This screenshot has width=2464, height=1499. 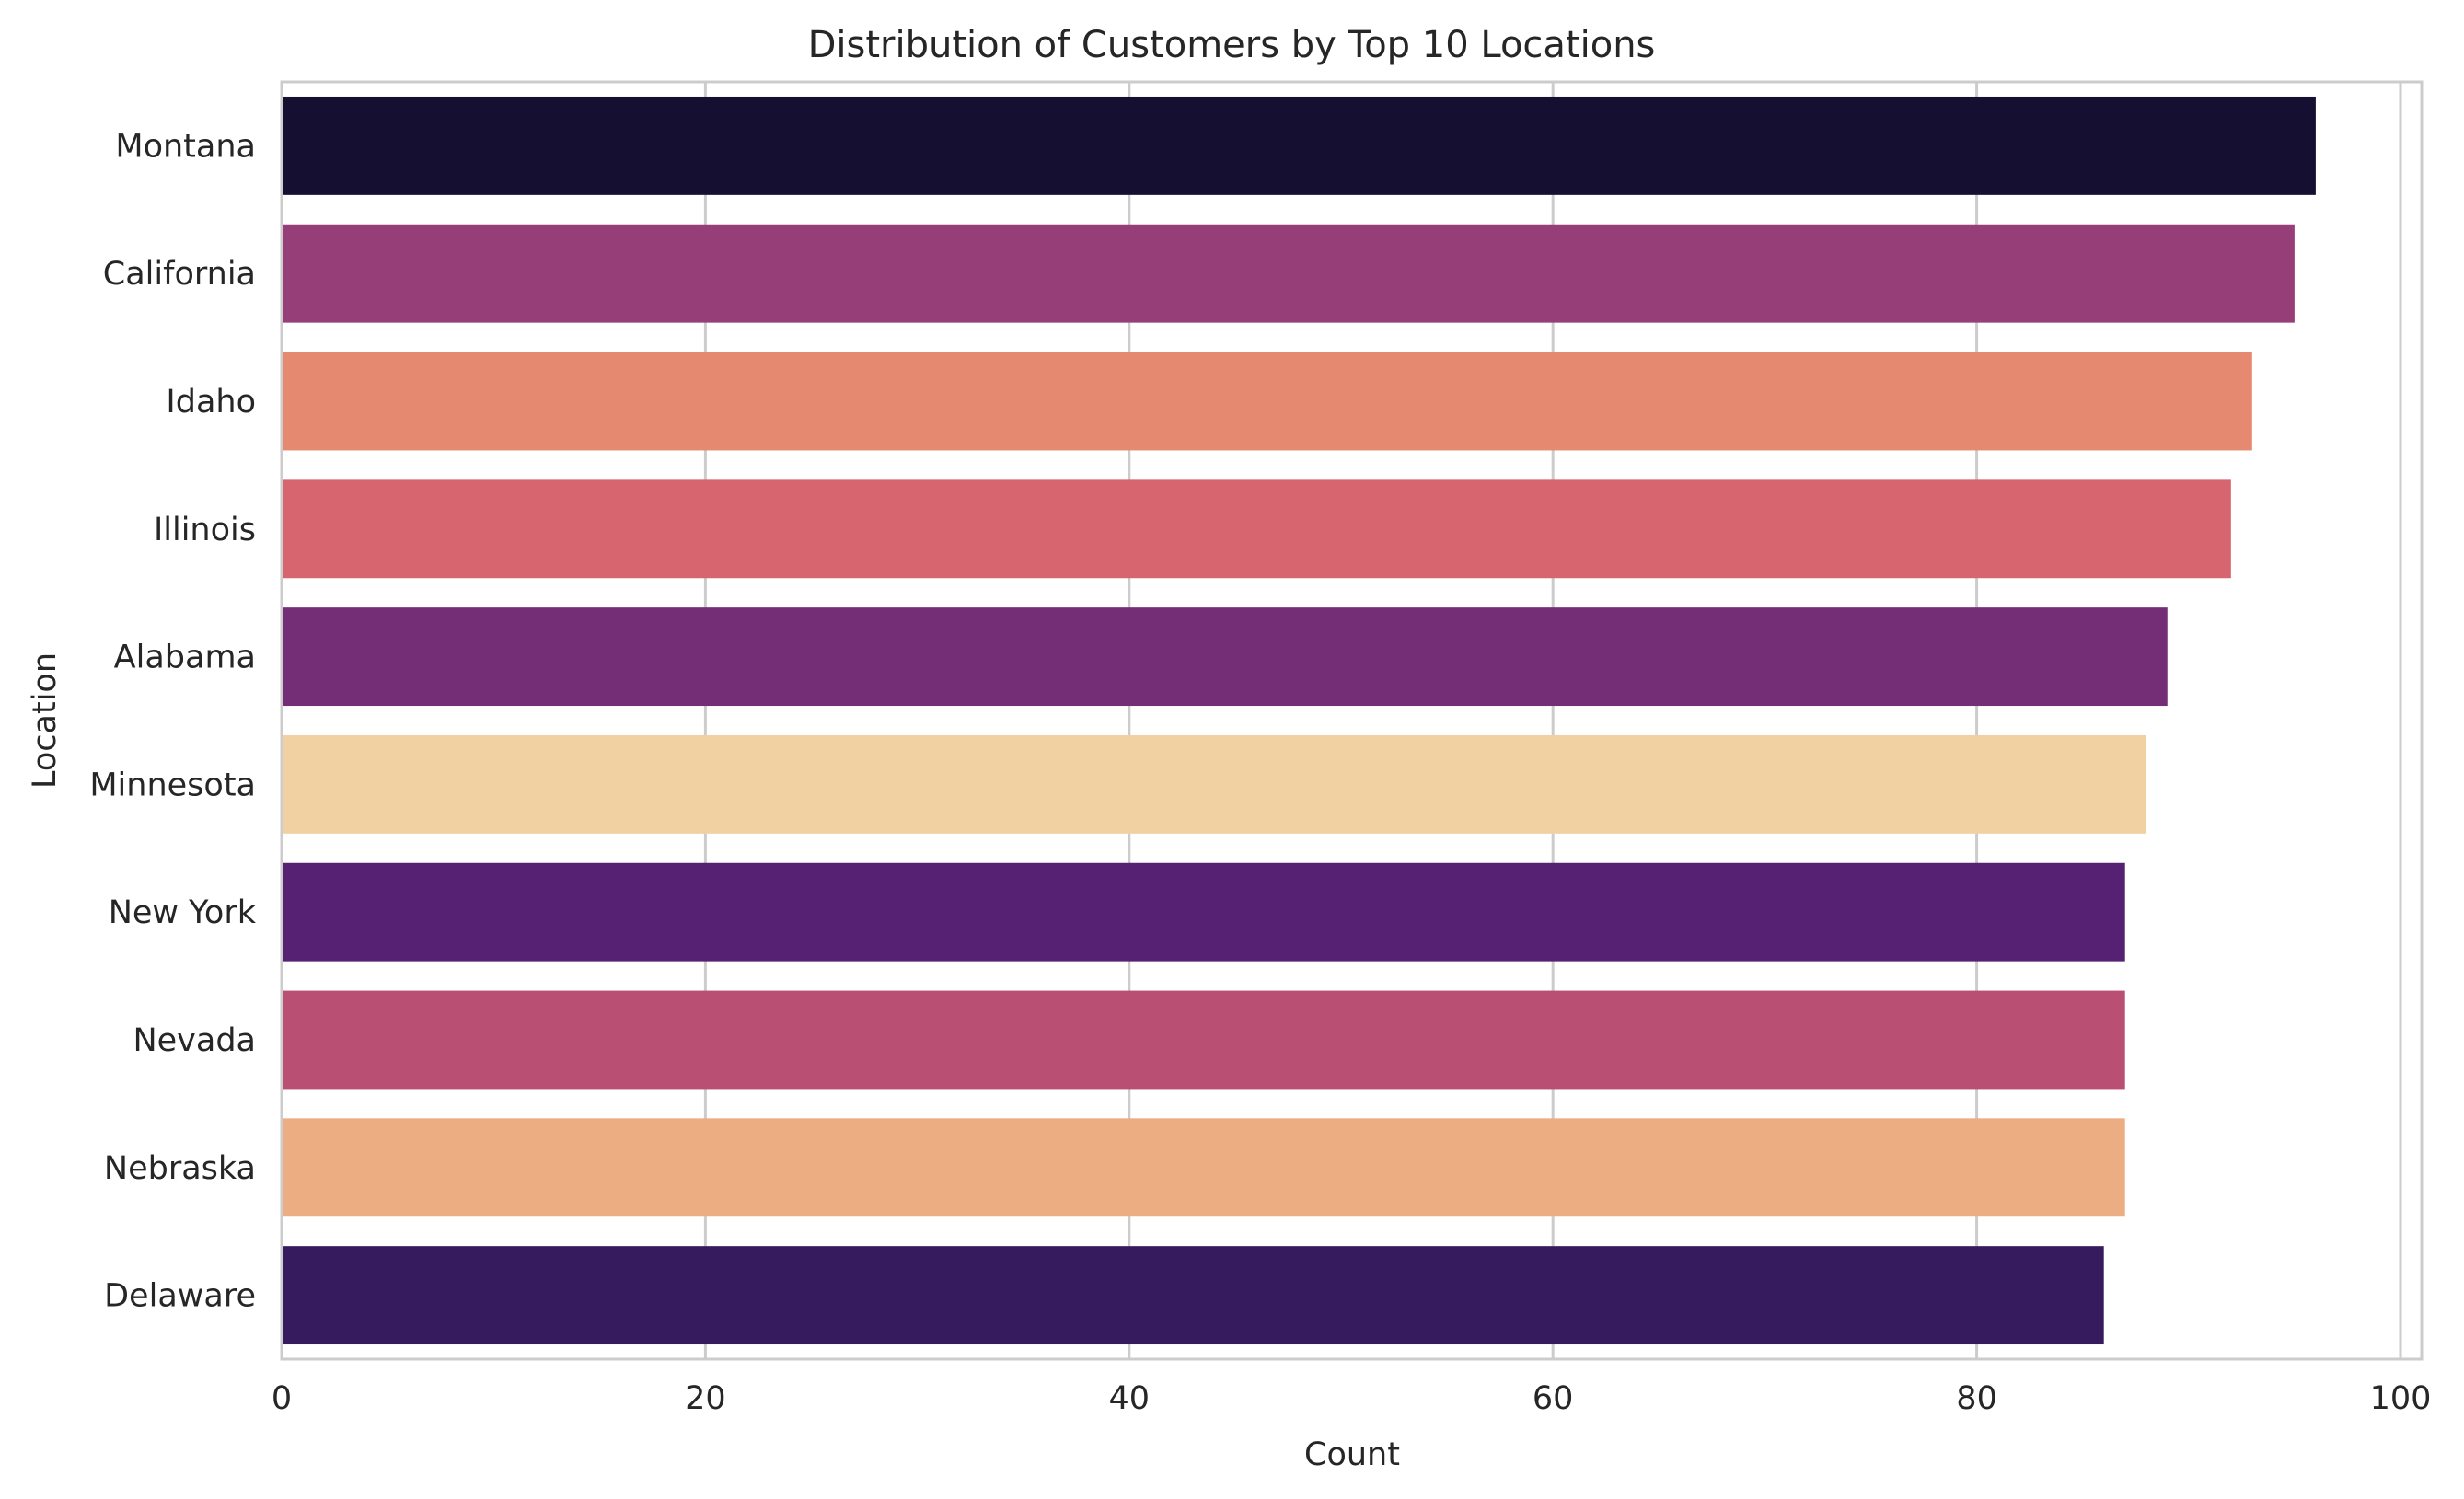 I want to click on x-tick-label: 100, so click(x=2401, y=1398).